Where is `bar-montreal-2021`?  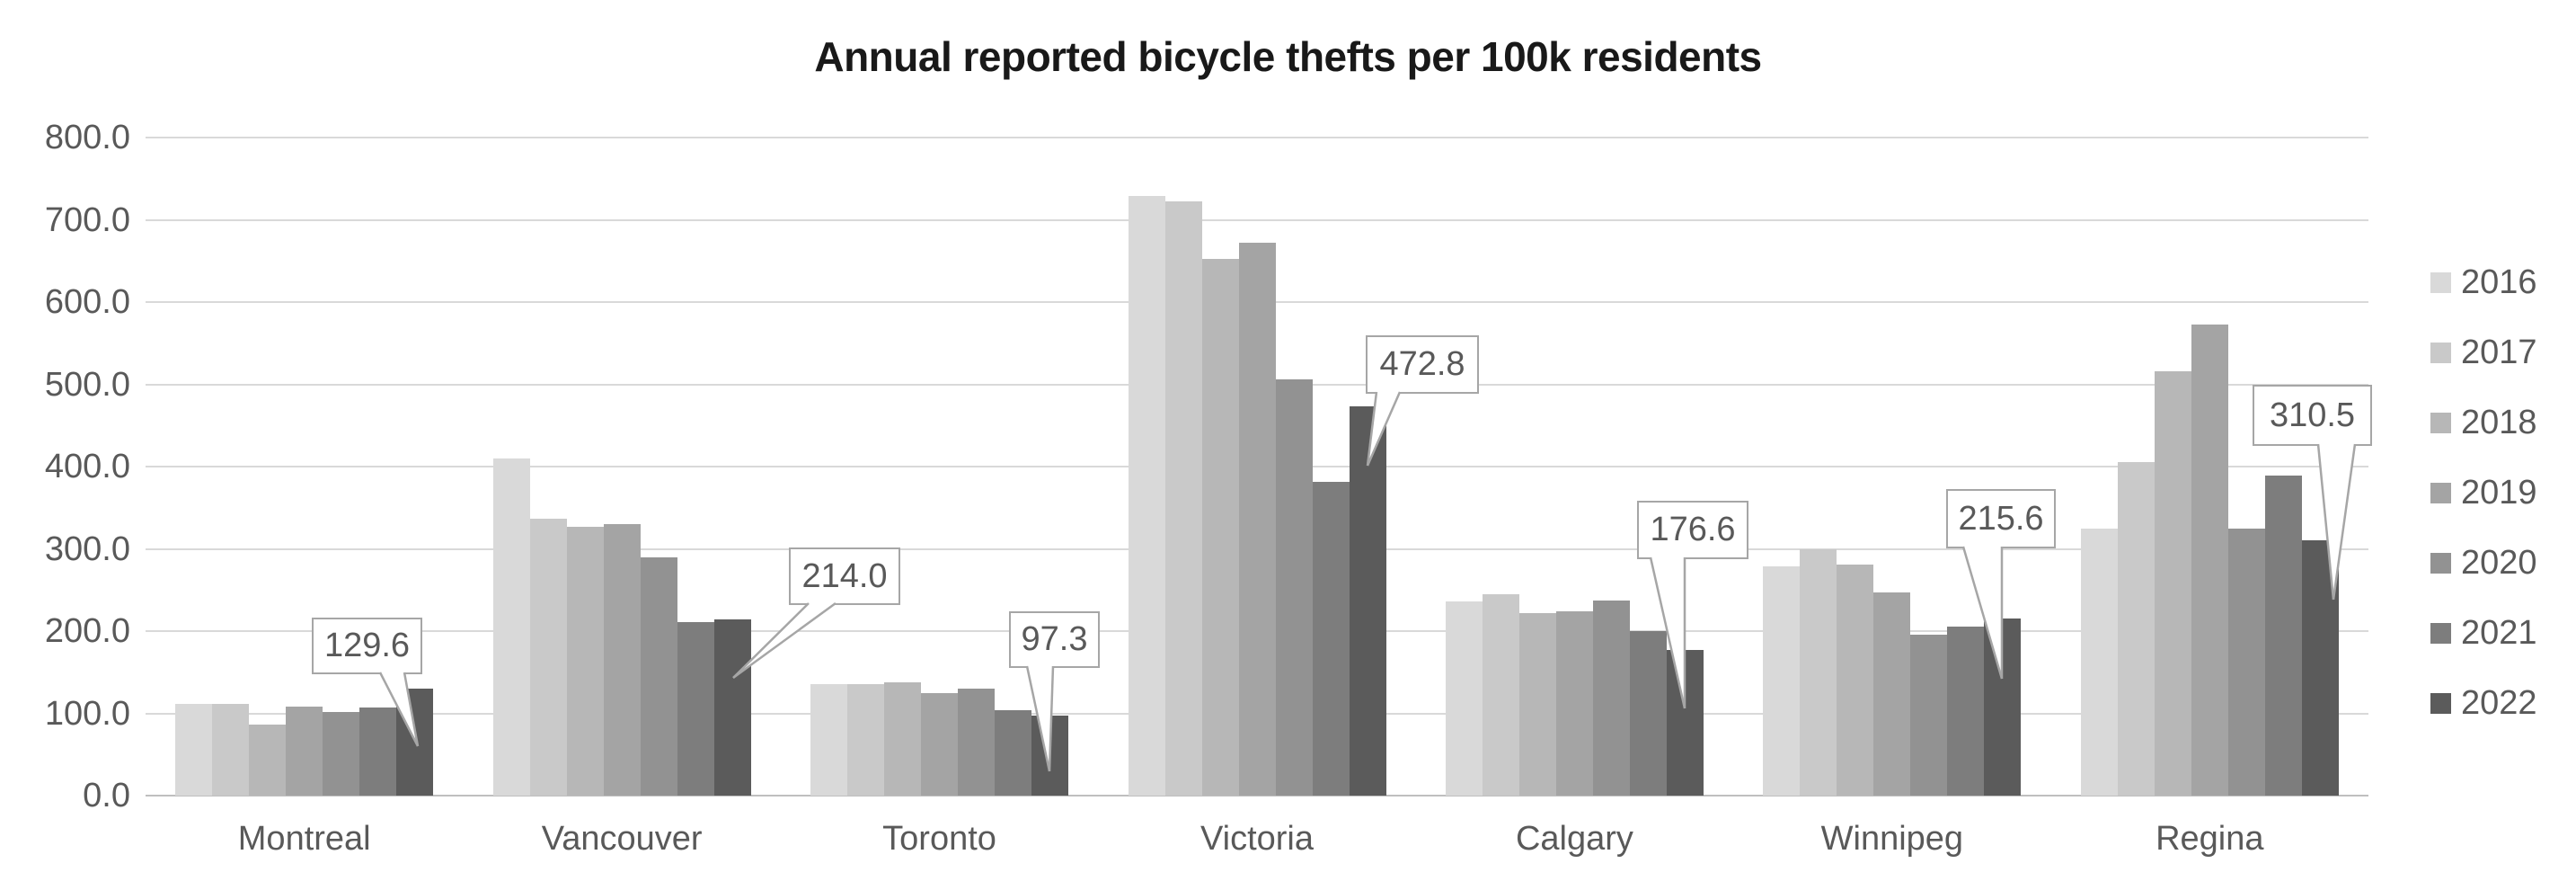 bar-montreal-2021 is located at coordinates (378, 752).